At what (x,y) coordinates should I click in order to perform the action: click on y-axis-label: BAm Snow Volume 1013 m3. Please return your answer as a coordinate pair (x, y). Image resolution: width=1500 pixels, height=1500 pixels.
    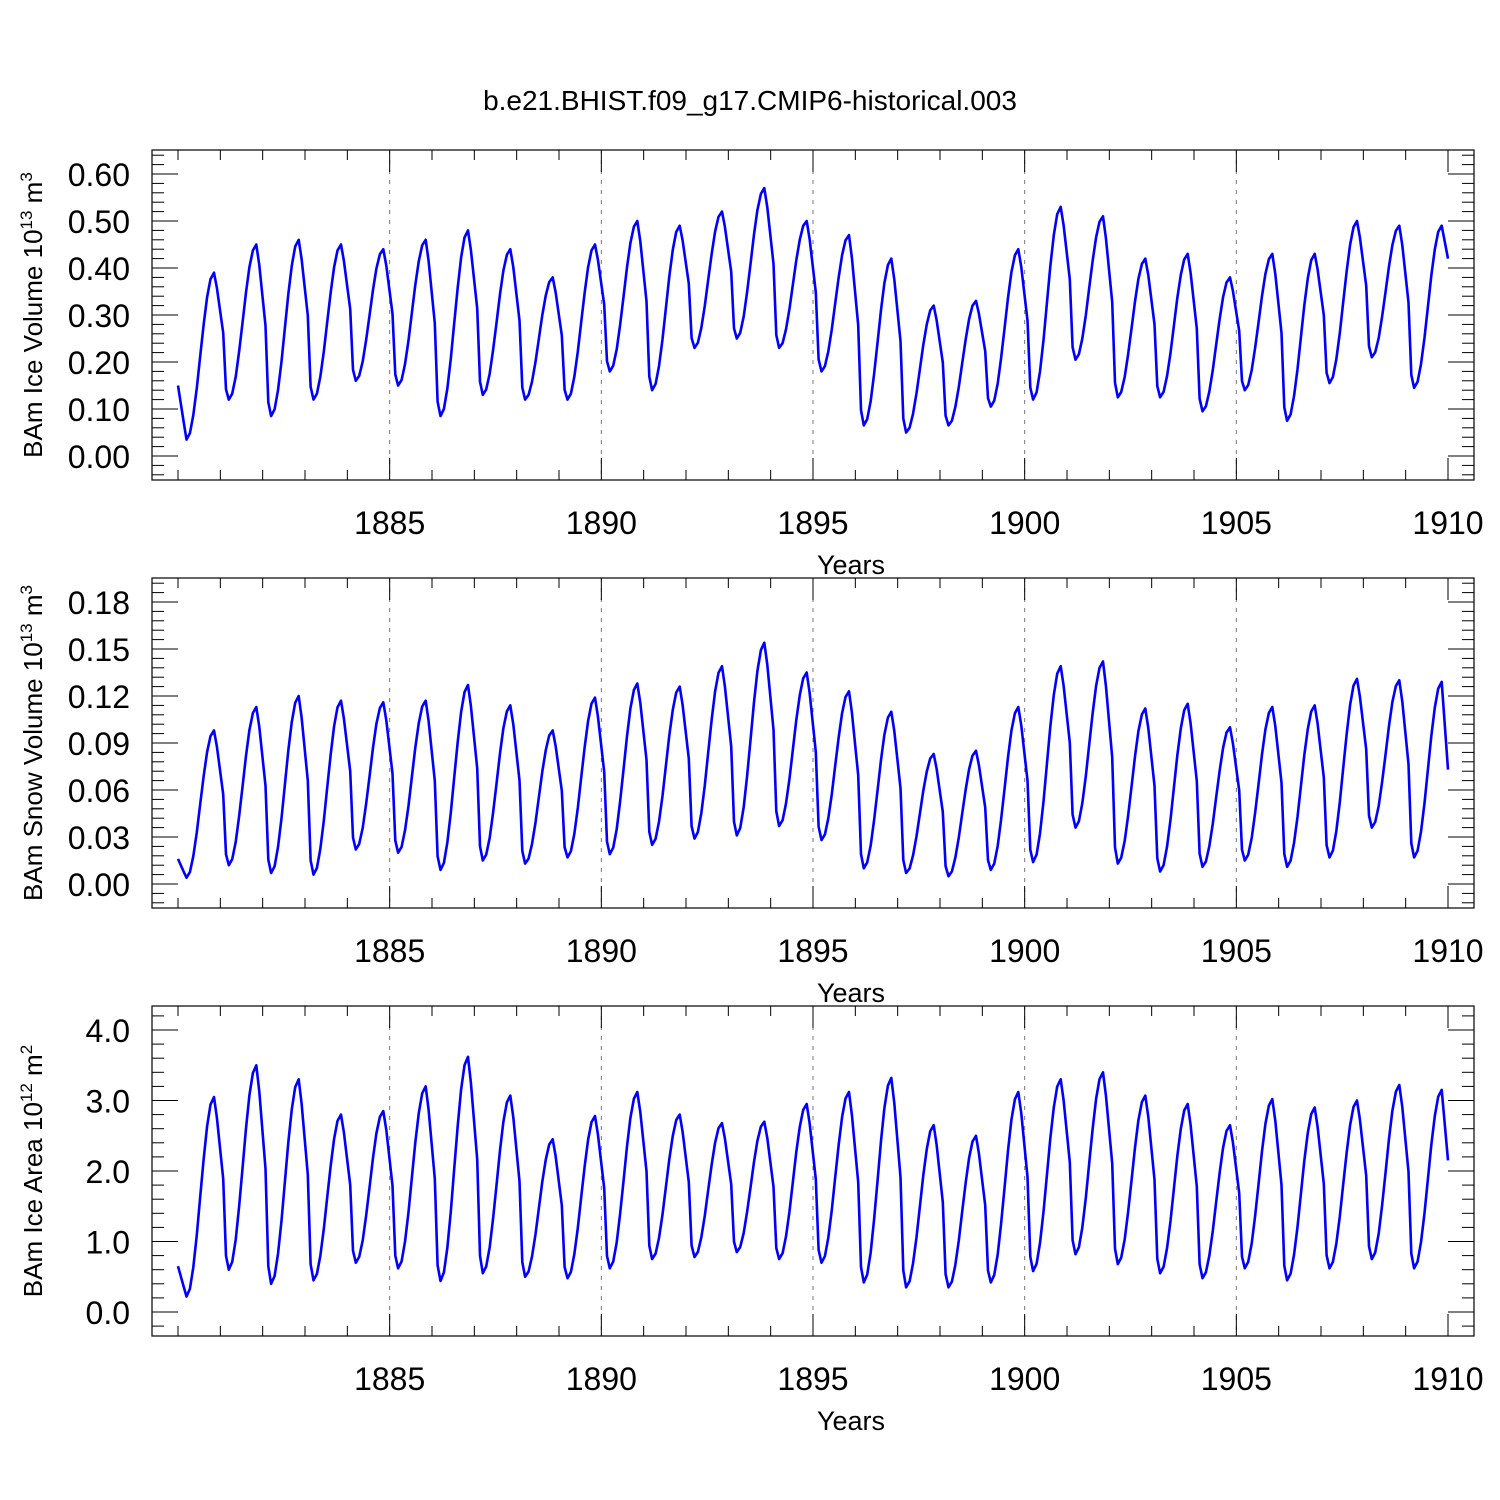
    Looking at the image, I should click on (32, 743).